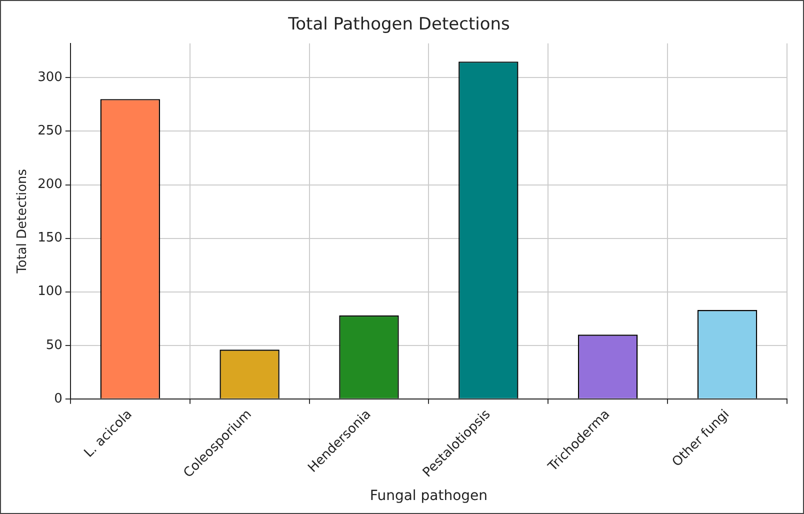 This screenshot has height=514, width=804. What do you see at coordinates (50, 78) in the screenshot?
I see `y-tick-label: 300` at bounding box center [50, 78].